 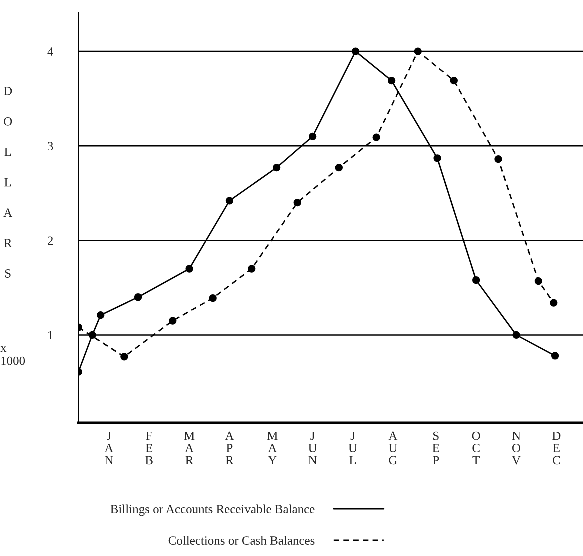 What do you see at coordinates (149, 448) in the screenshot?
I see `x-tick-label: FEB` at bounding box center [149, 448].